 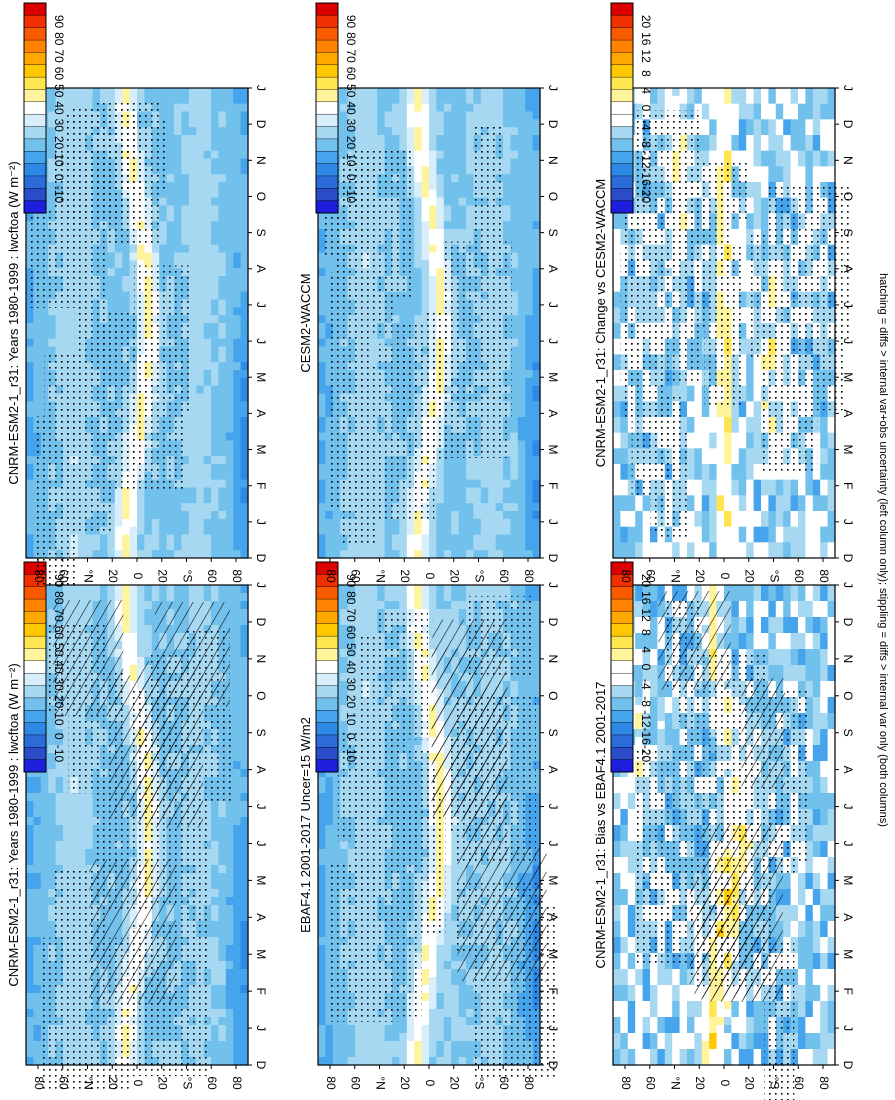 What do you see at coordinates (261, 807) in the screenshot?
I see `month-tick-label: J` at bounding box center [261, 807].